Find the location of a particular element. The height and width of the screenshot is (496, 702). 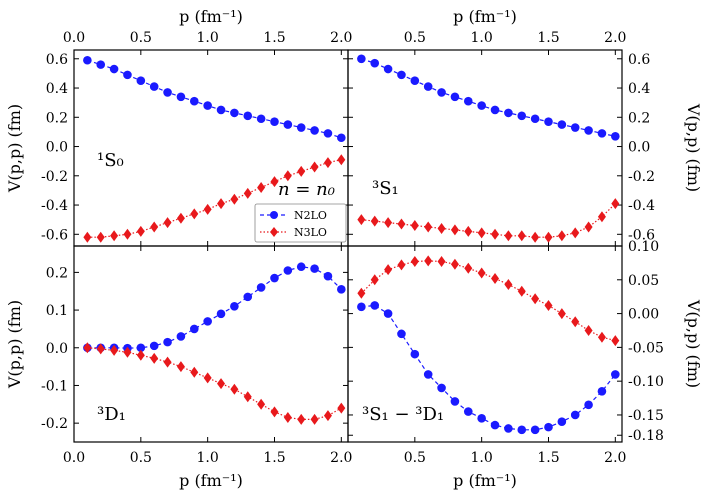

y-tick-label: 0.2 is located at coordinates (57, 118).